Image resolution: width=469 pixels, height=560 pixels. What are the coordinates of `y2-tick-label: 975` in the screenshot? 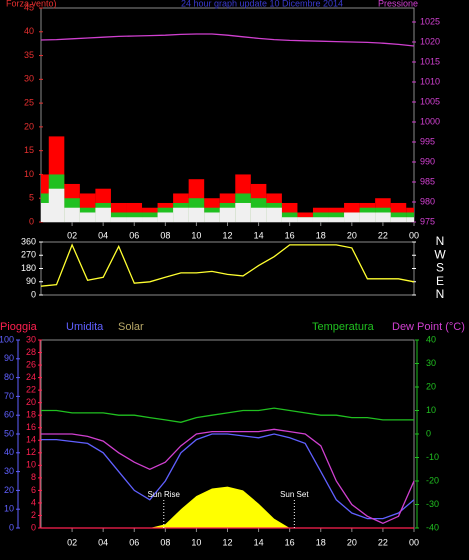 It's located at (427, 221).